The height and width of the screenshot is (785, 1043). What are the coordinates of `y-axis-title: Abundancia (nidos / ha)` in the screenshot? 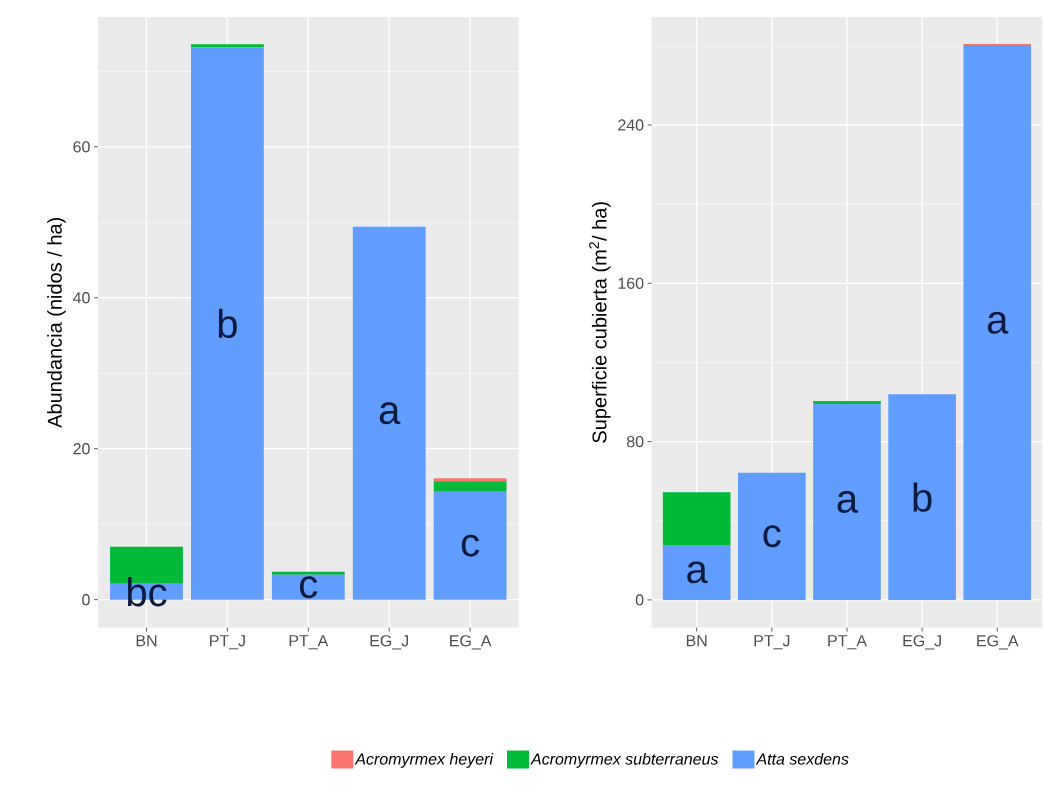 It's located at (56, 323).